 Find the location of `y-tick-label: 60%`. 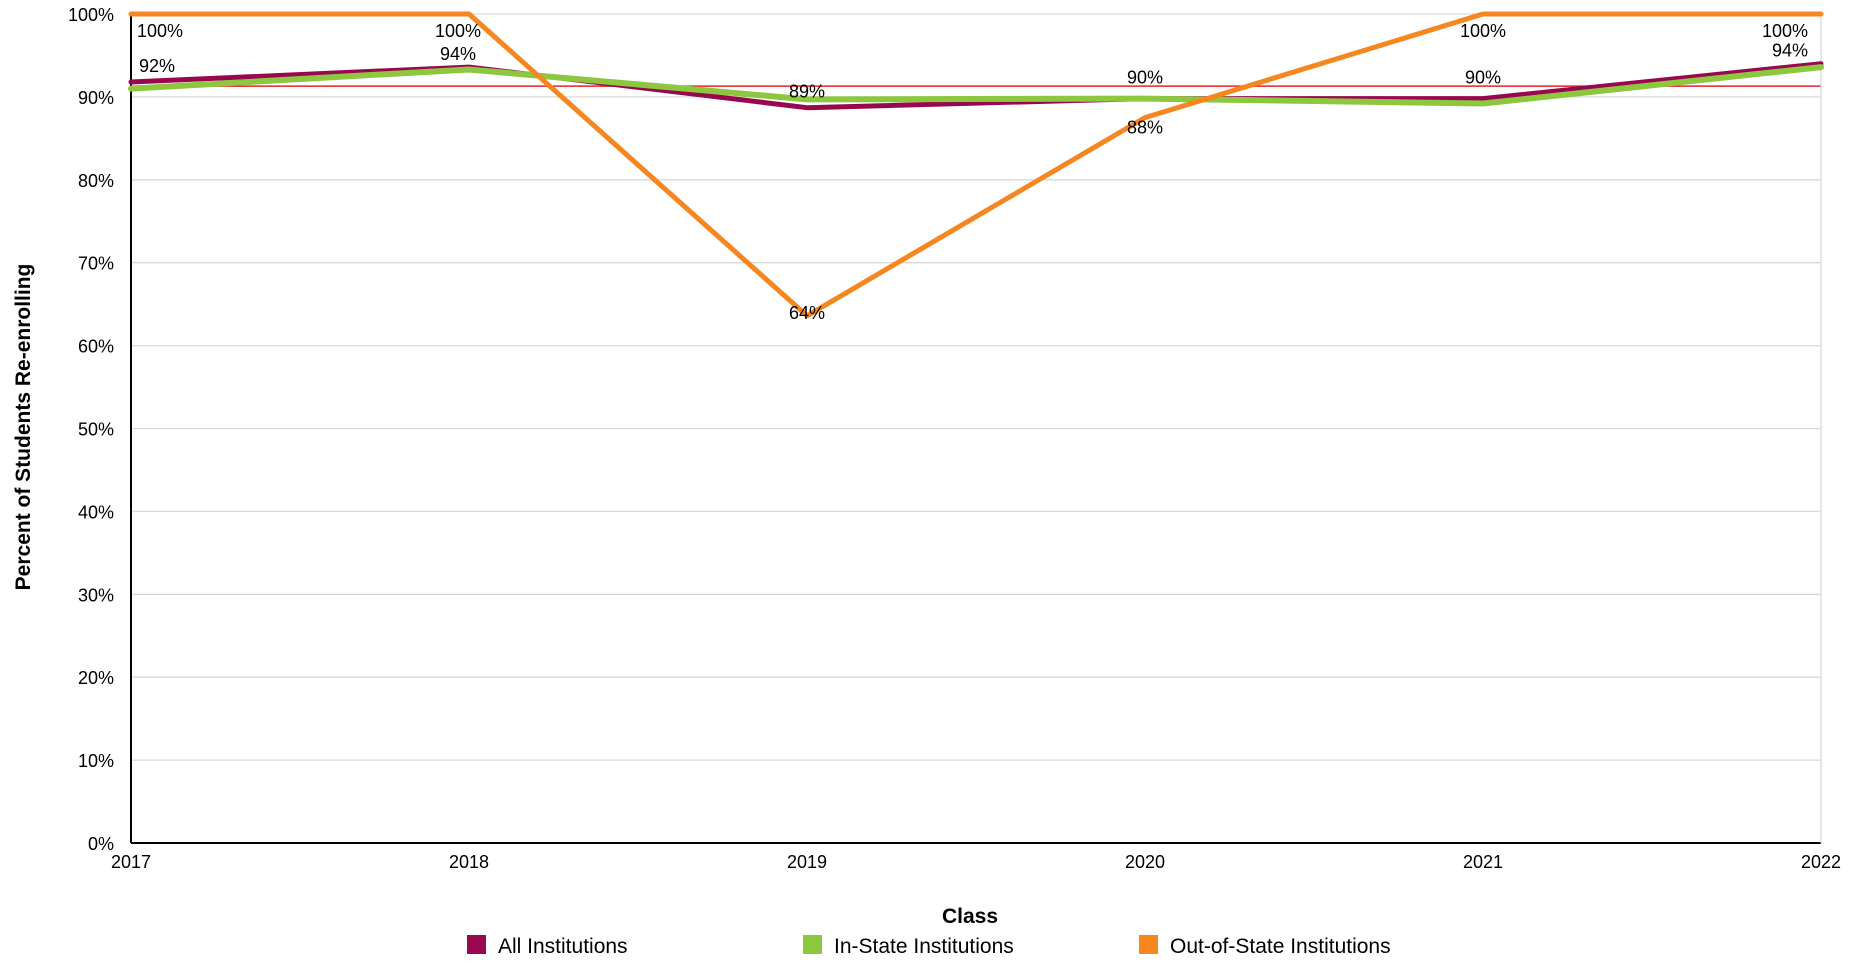

y-tick-label: 60% is located at coordinates (96, 347).